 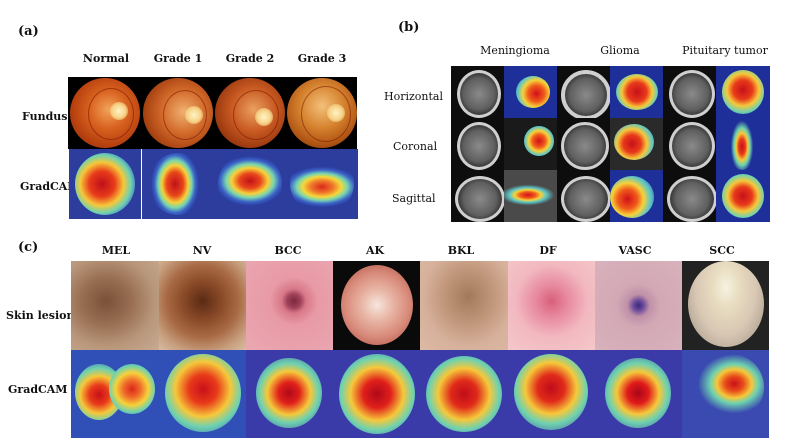 What do you see at coordinates (289, 305) in the screenshot?
I see `skin-image-bcc` at bounding box center [289, 305].